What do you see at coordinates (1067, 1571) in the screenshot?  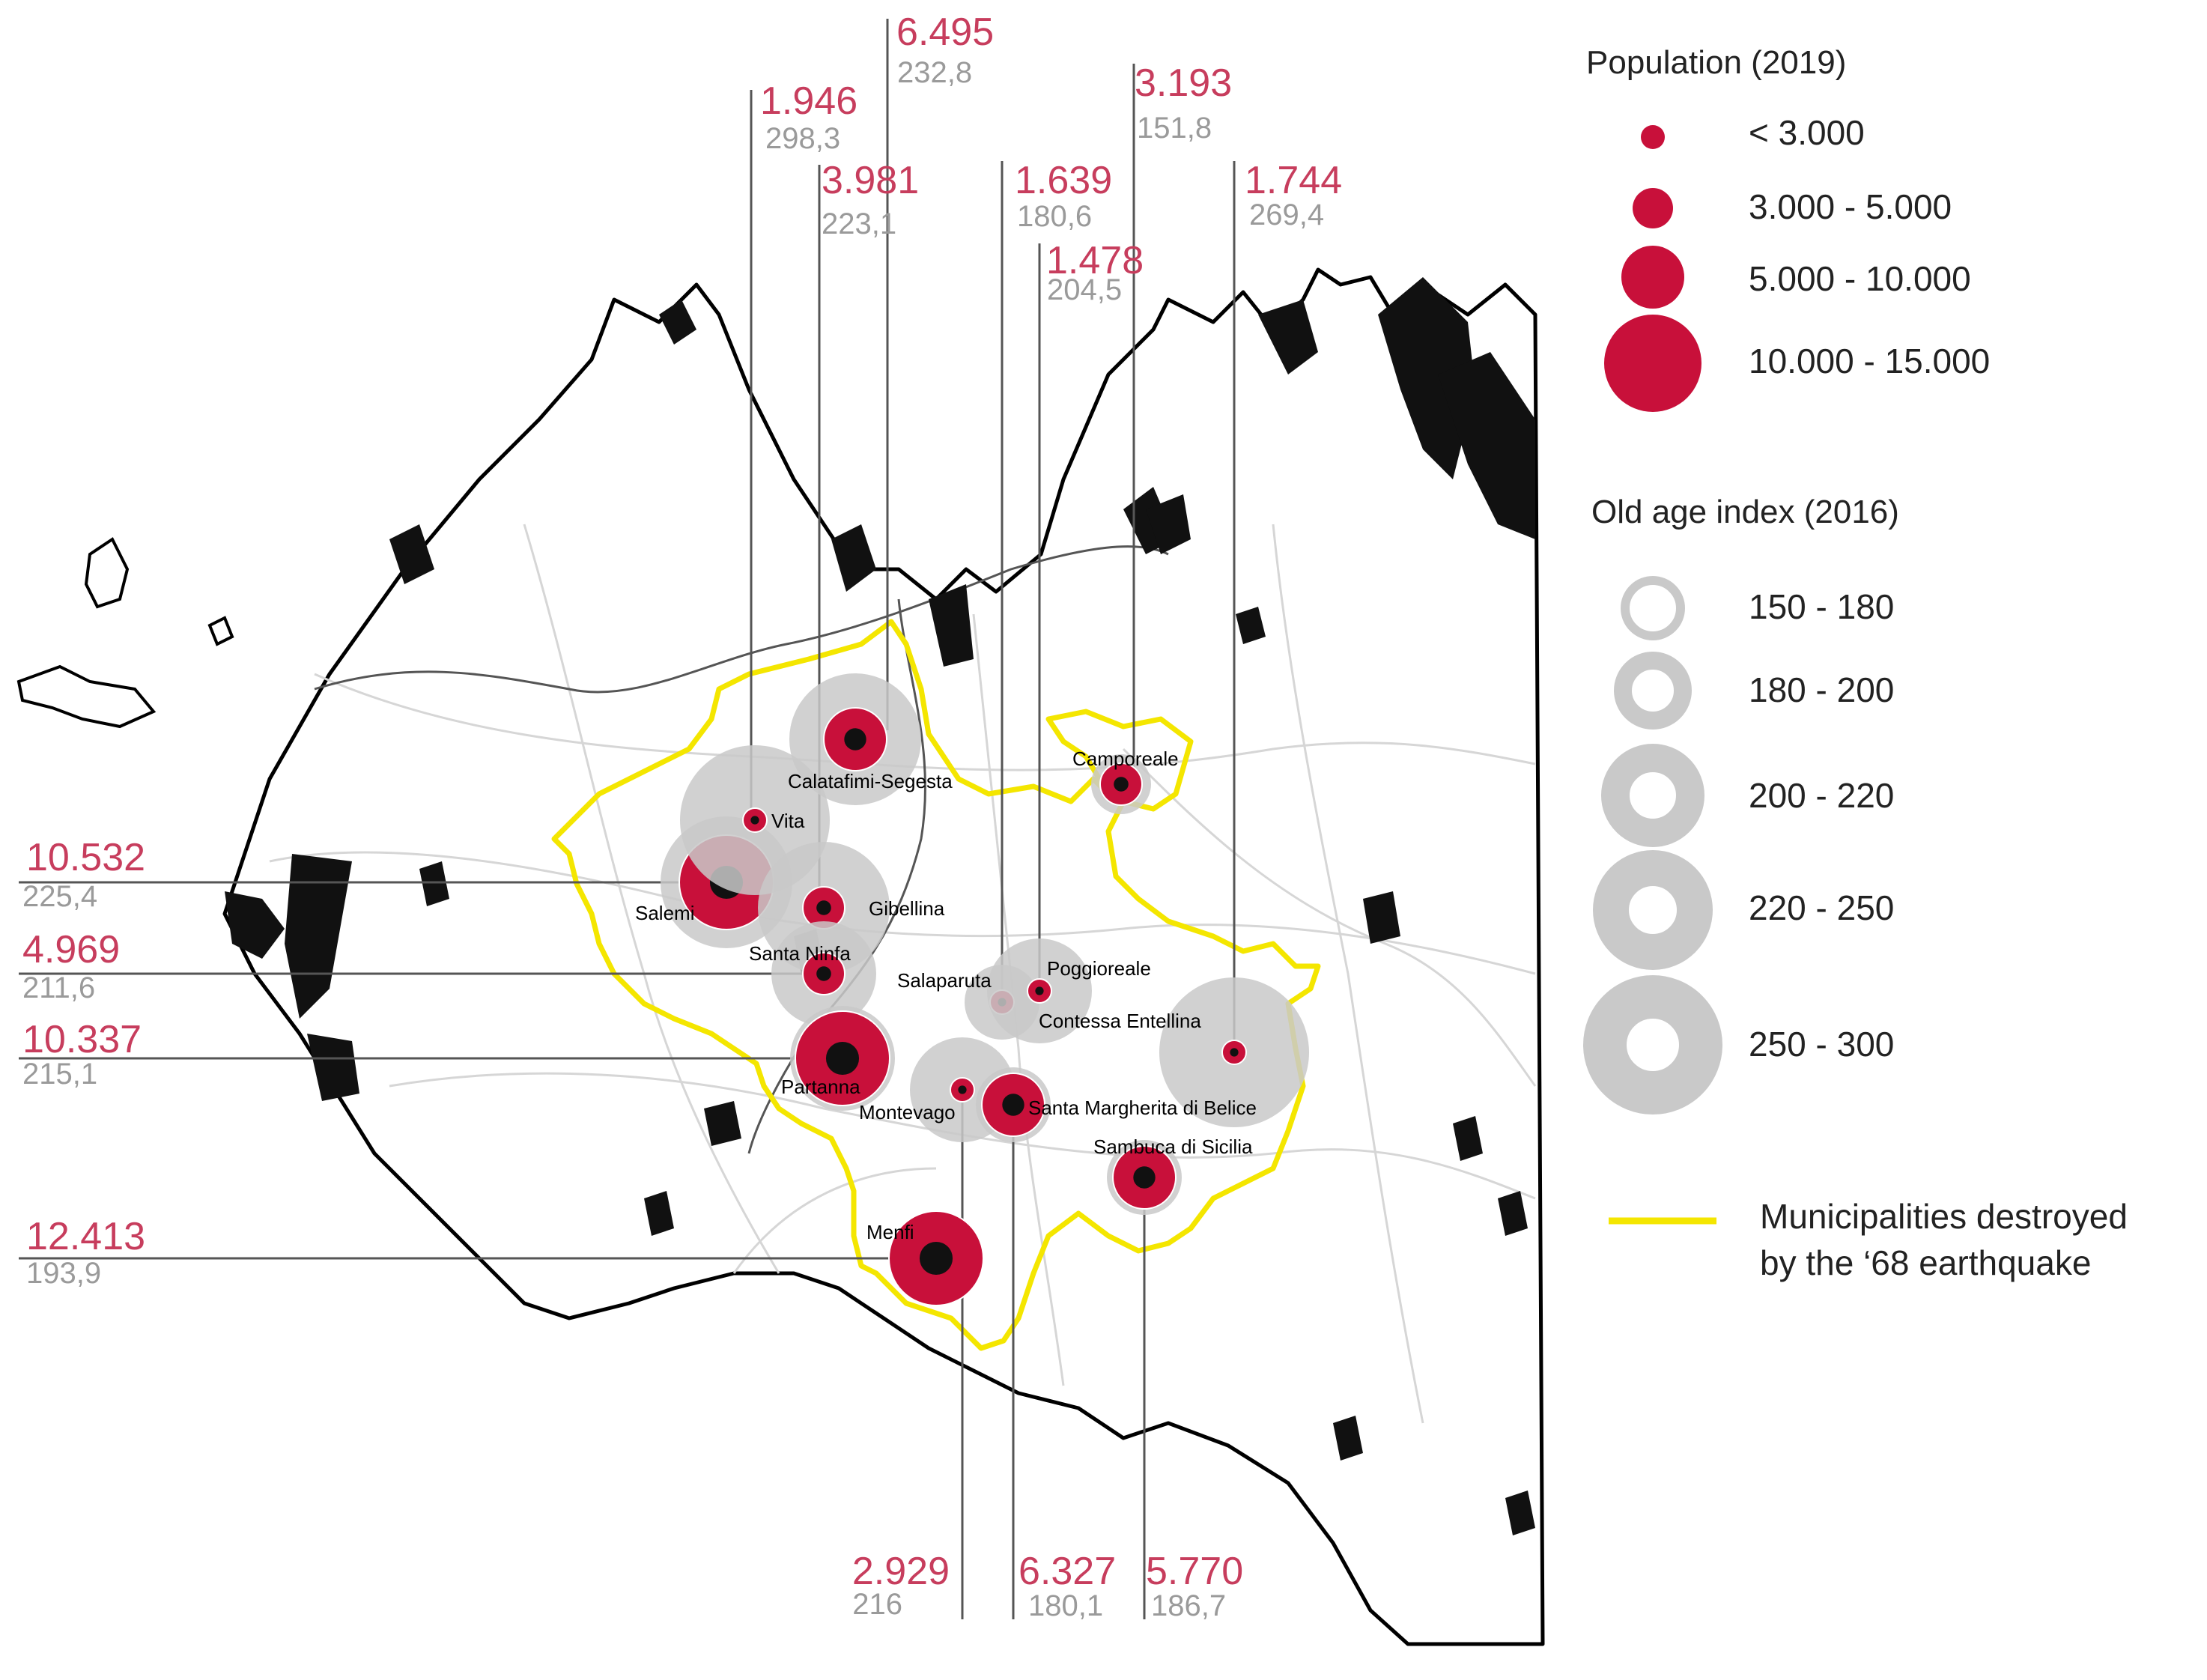 I see `population-value-santa-margherita: 6.327` at bounding box center [1067, 1571].